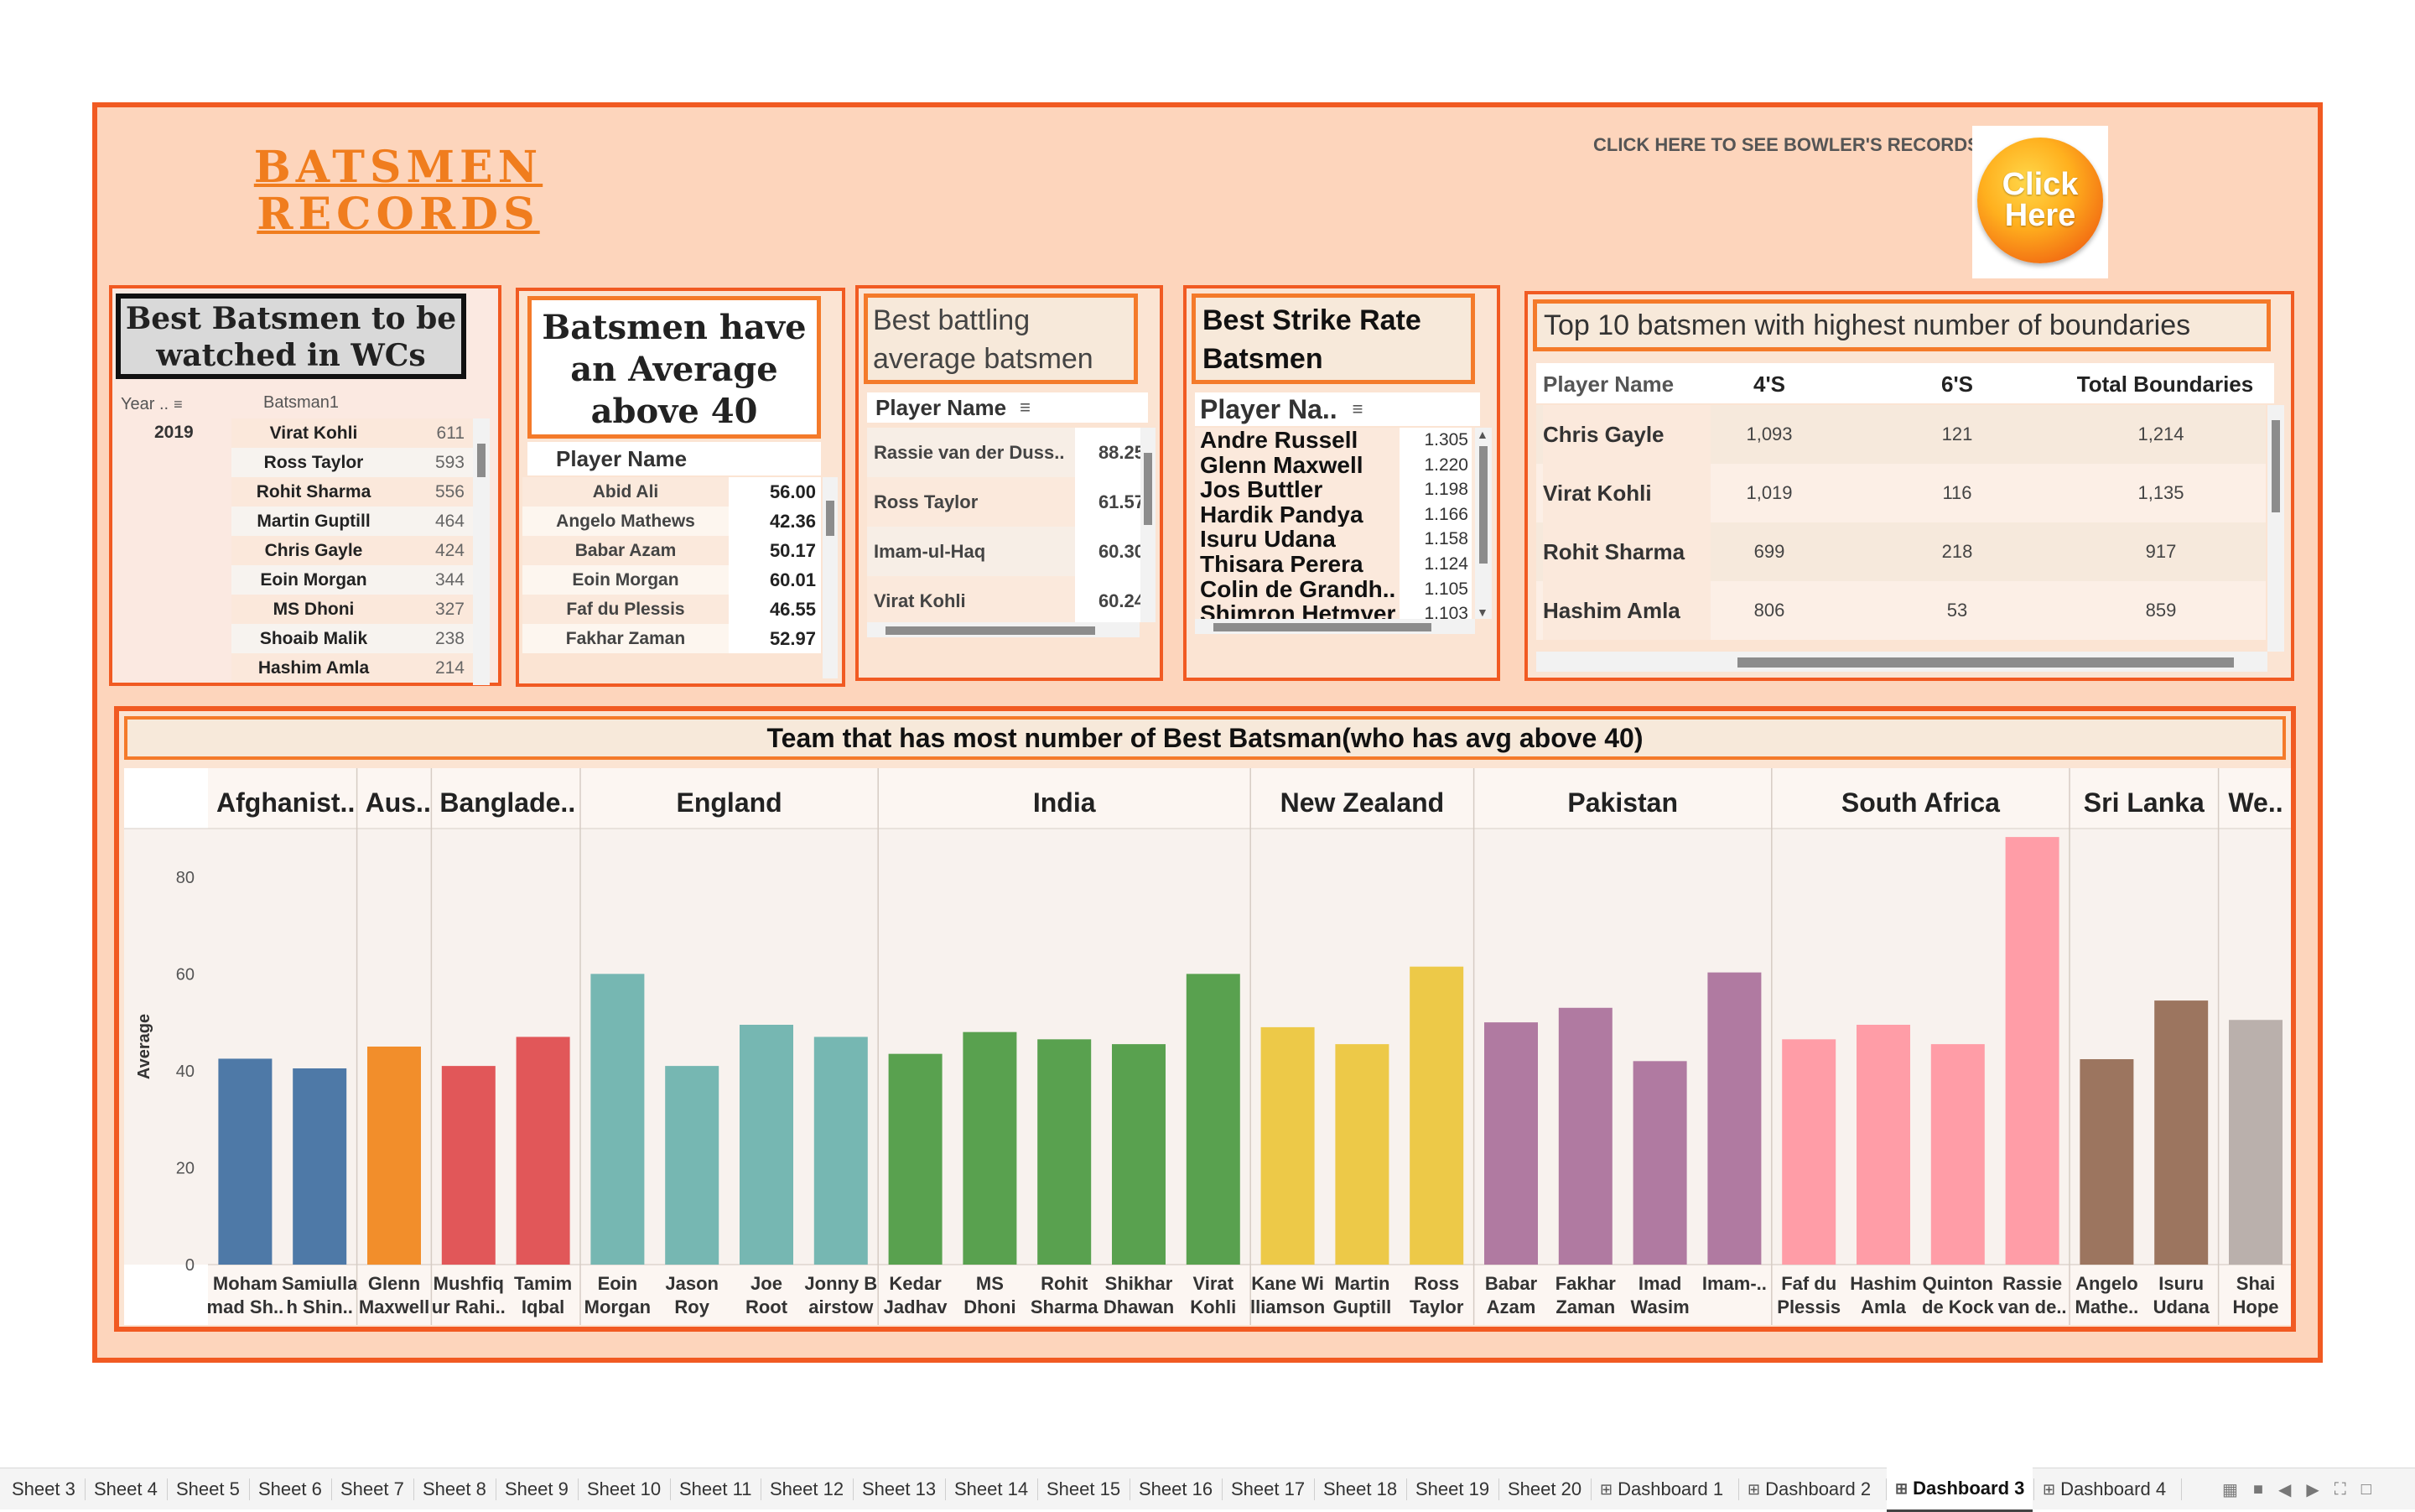 Image resolution: width=2415 pixels, height=1512 pixels. I want to click on table-row: Jos Buttler 1.198, so click(1337, 490).